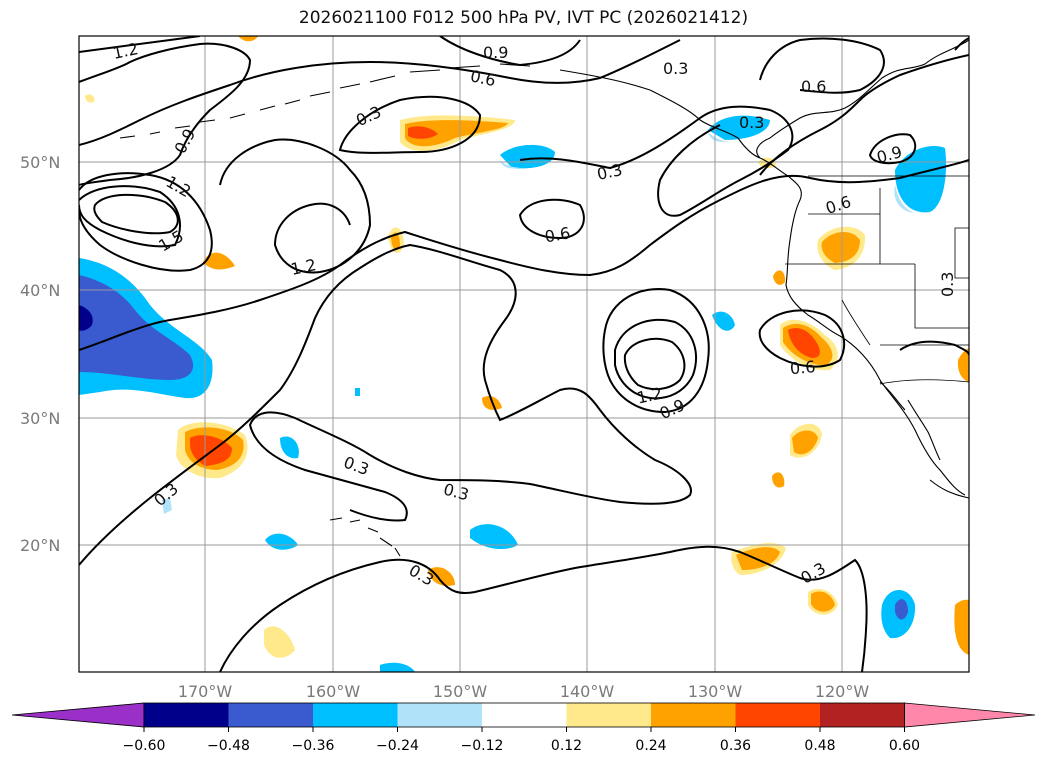 Image resolution: width=1047 pixels, height=765 pixels. What do you see at coordinates (961, 44) in the screenshot?
I see `contour-0.3-topright-2` at bounding box center [961, 44].